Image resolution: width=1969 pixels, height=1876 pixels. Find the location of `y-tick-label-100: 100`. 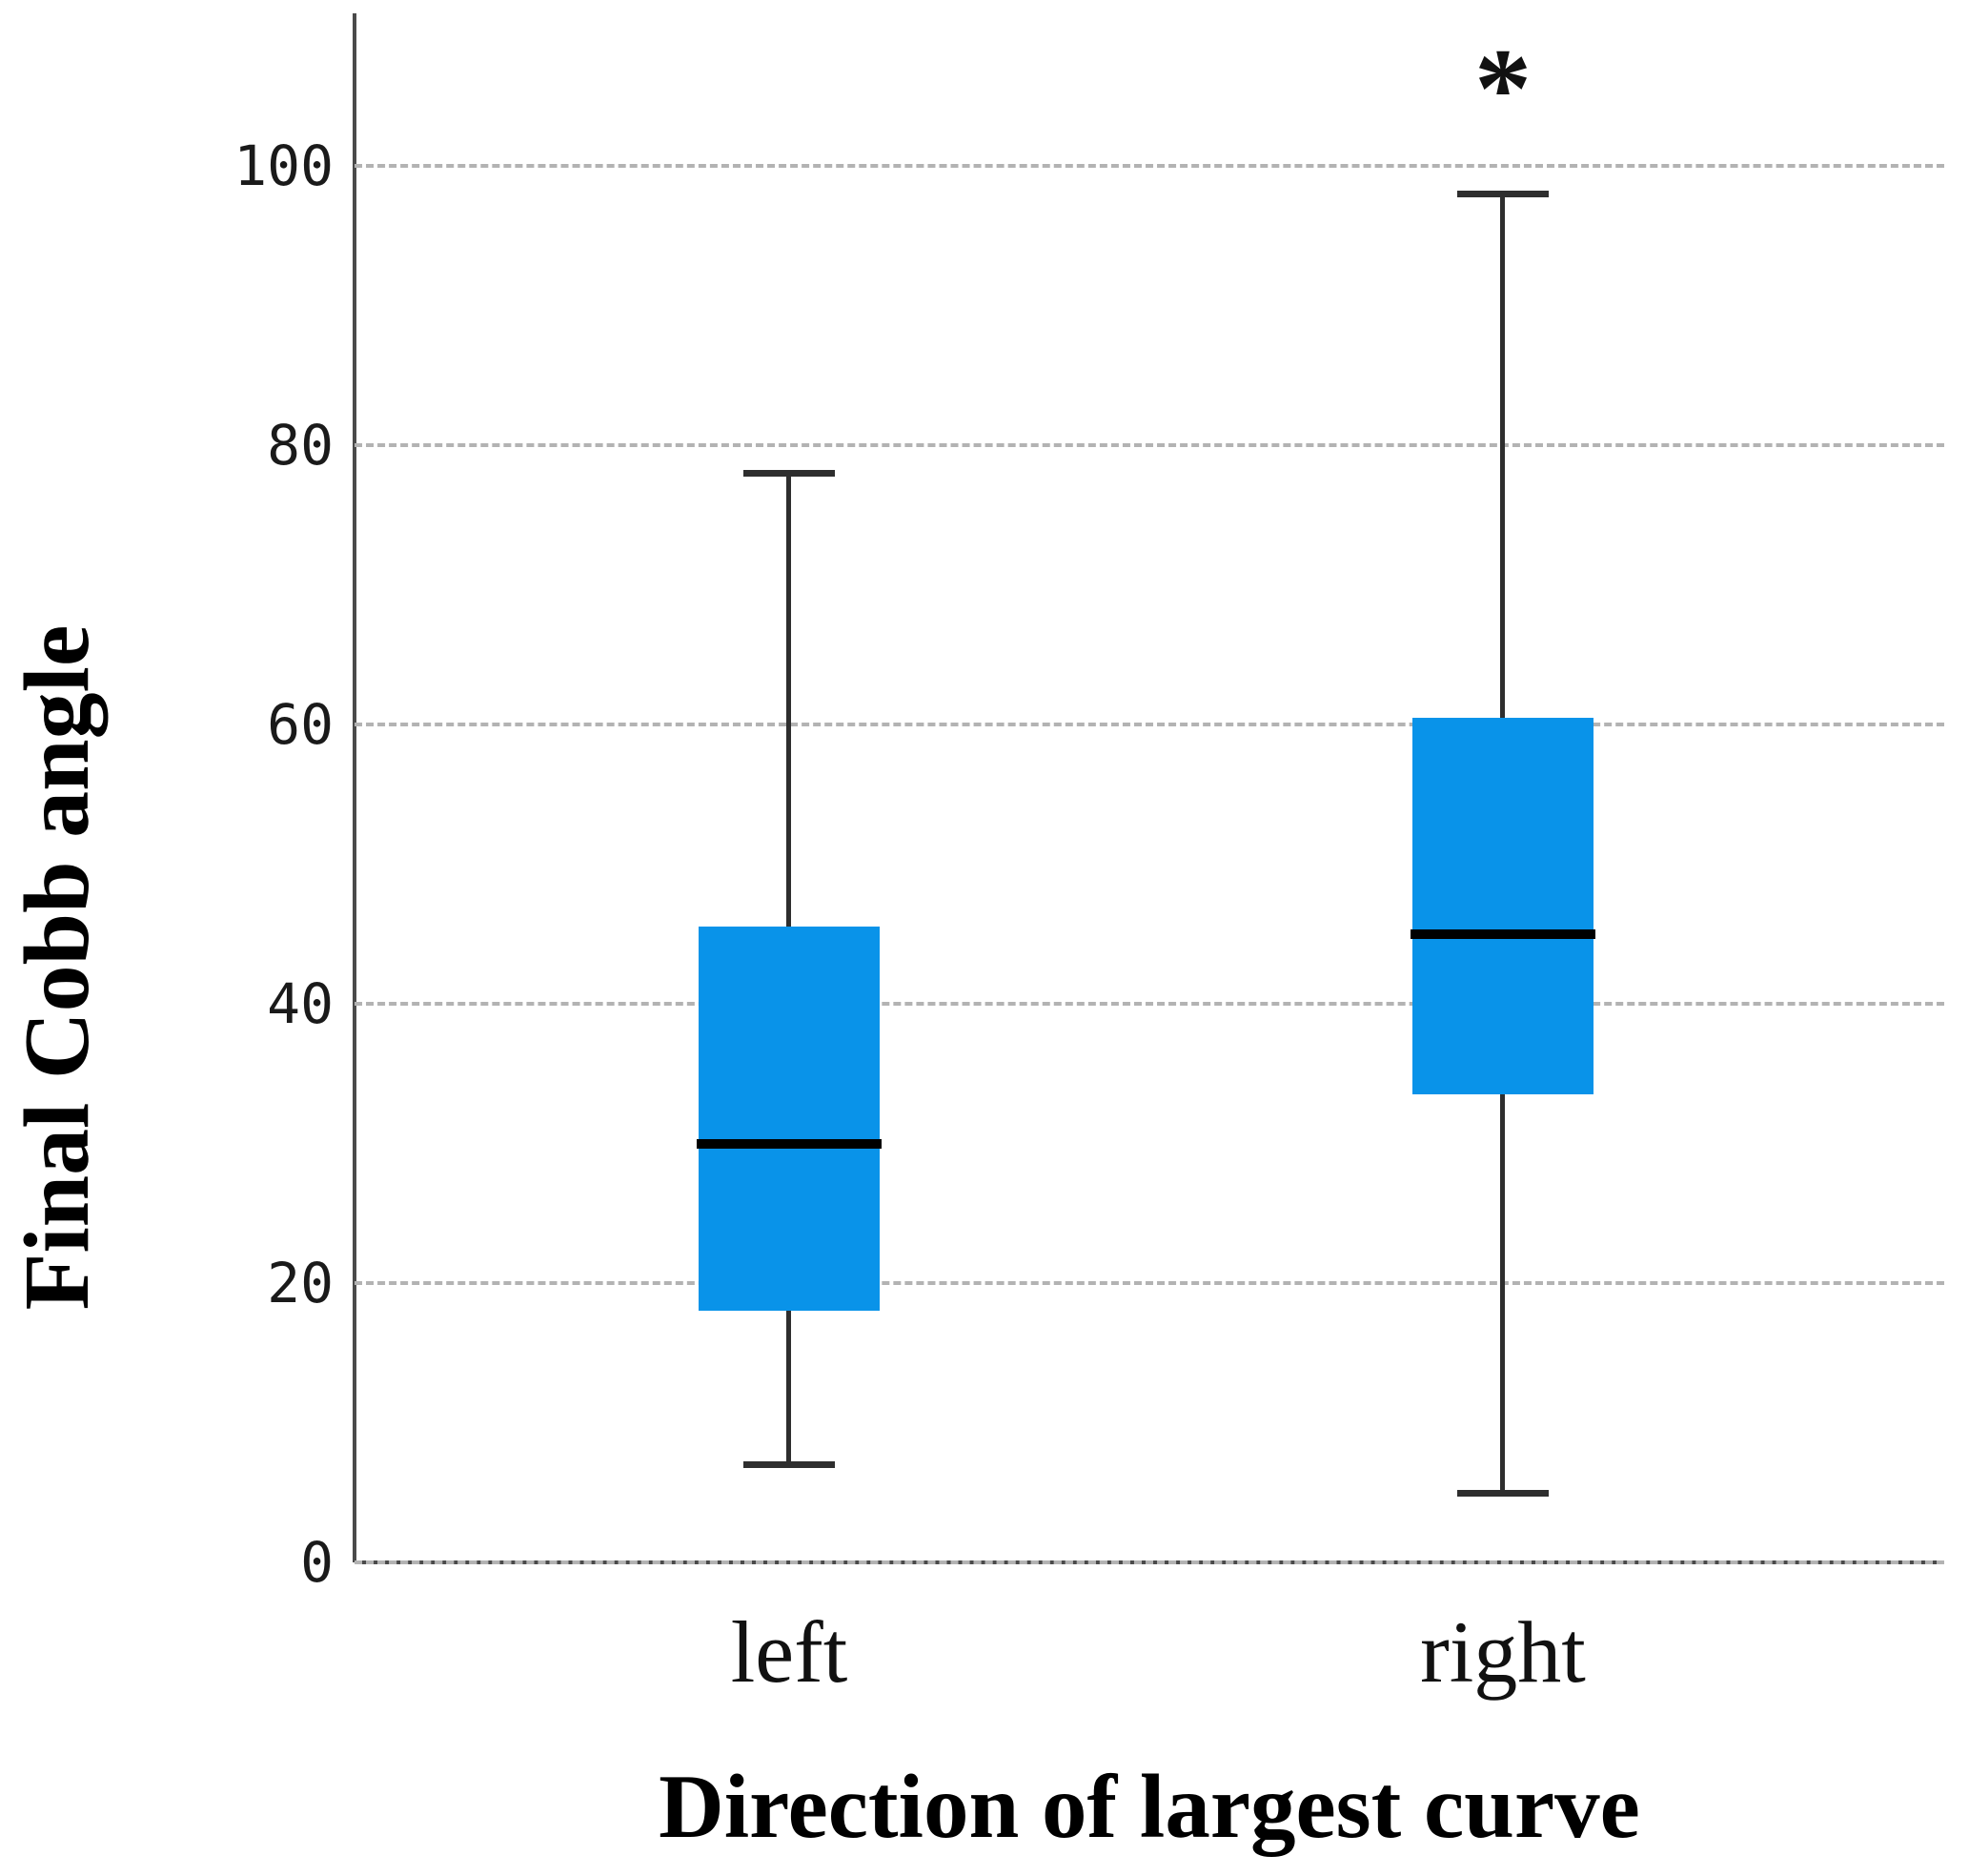

y-tick-label-100: 100 is located at coordinates (283, 165).